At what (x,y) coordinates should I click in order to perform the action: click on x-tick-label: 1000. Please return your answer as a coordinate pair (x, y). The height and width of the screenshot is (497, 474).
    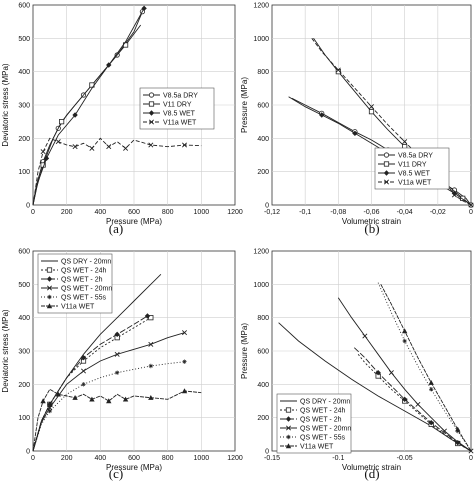
    Looking at the image, I should click on (202, 212).